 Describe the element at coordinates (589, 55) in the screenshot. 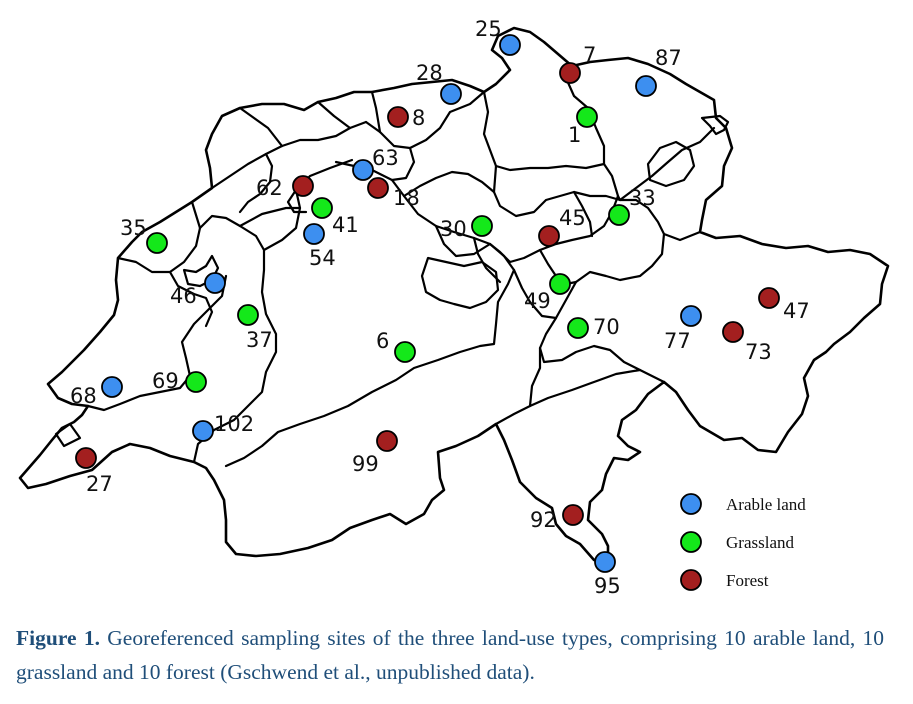

I see `site-label-7: 7` at that location.